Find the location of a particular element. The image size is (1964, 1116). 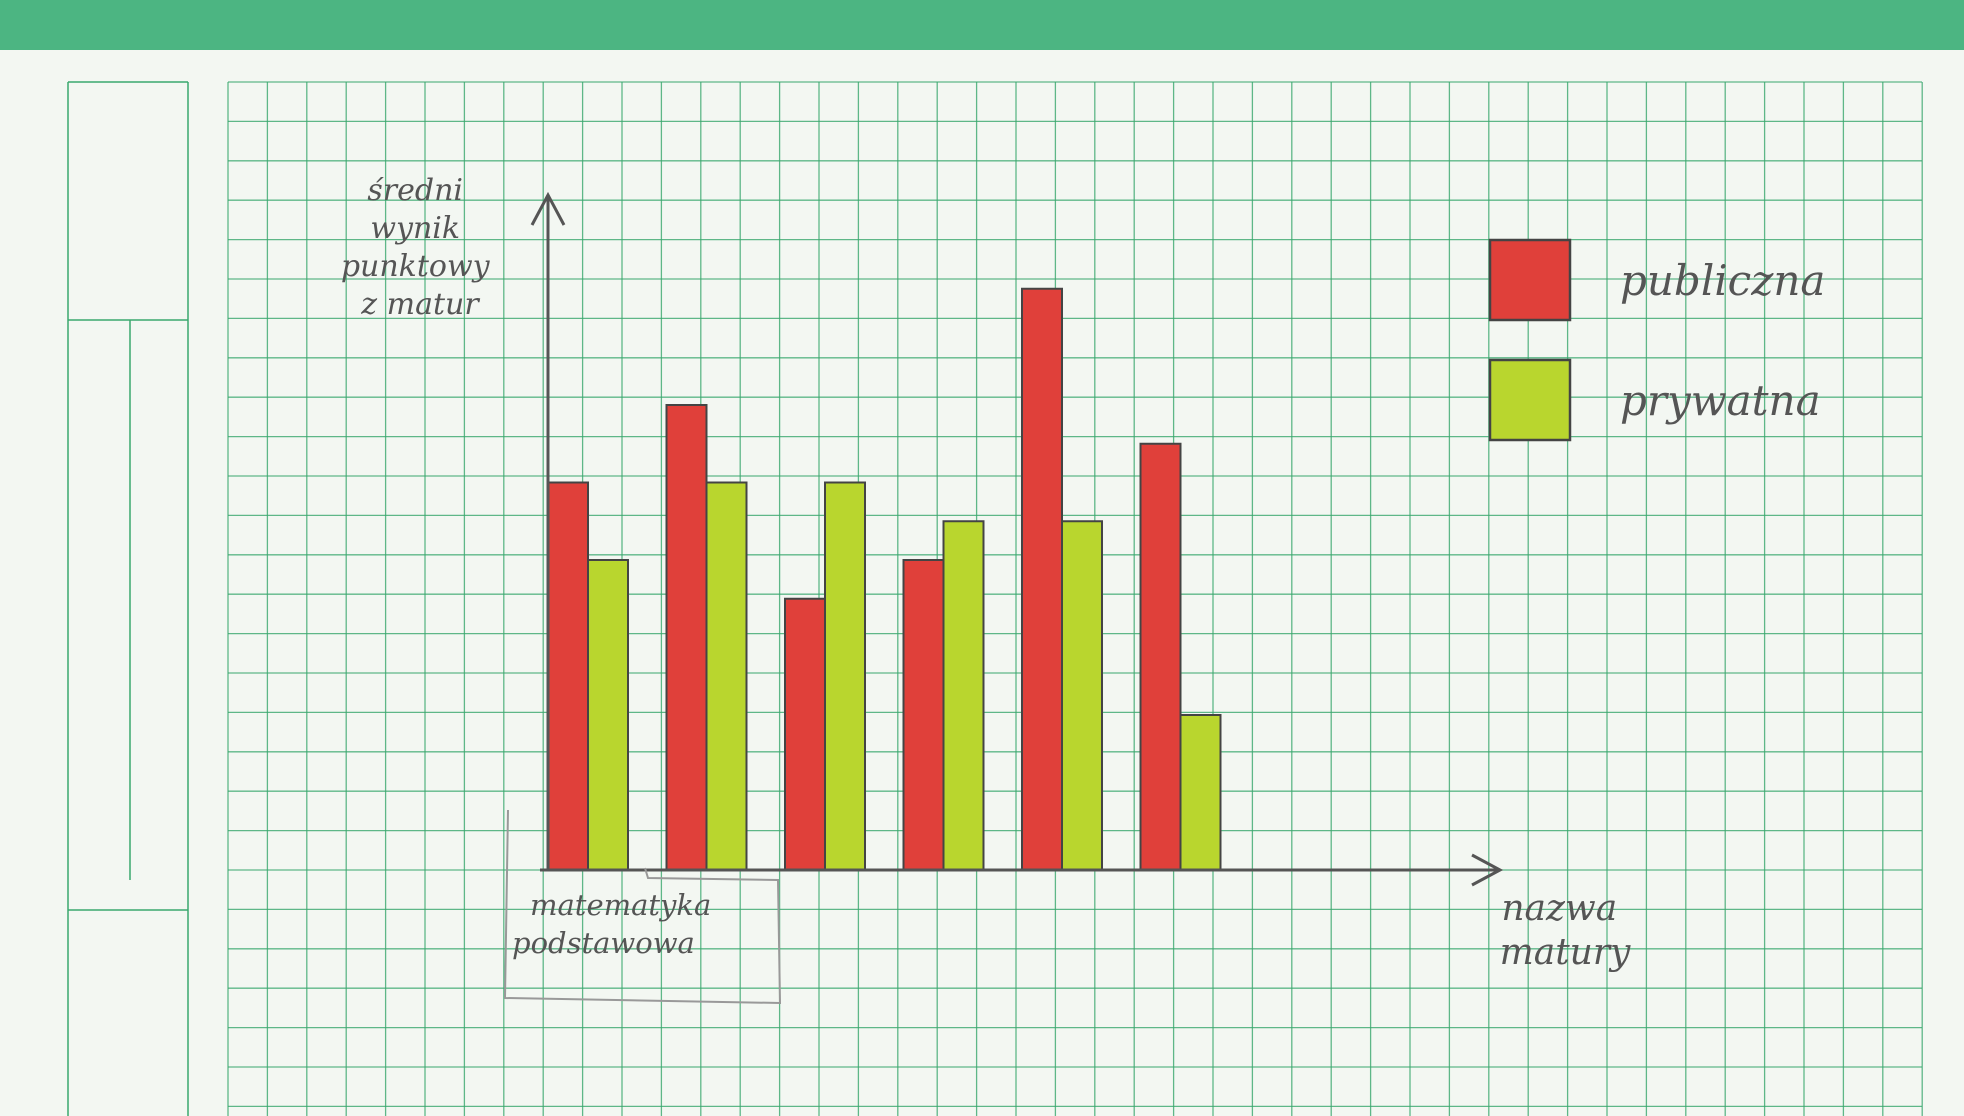

x-axis-label: nazwa matury is located at coordinates (1565, 930).